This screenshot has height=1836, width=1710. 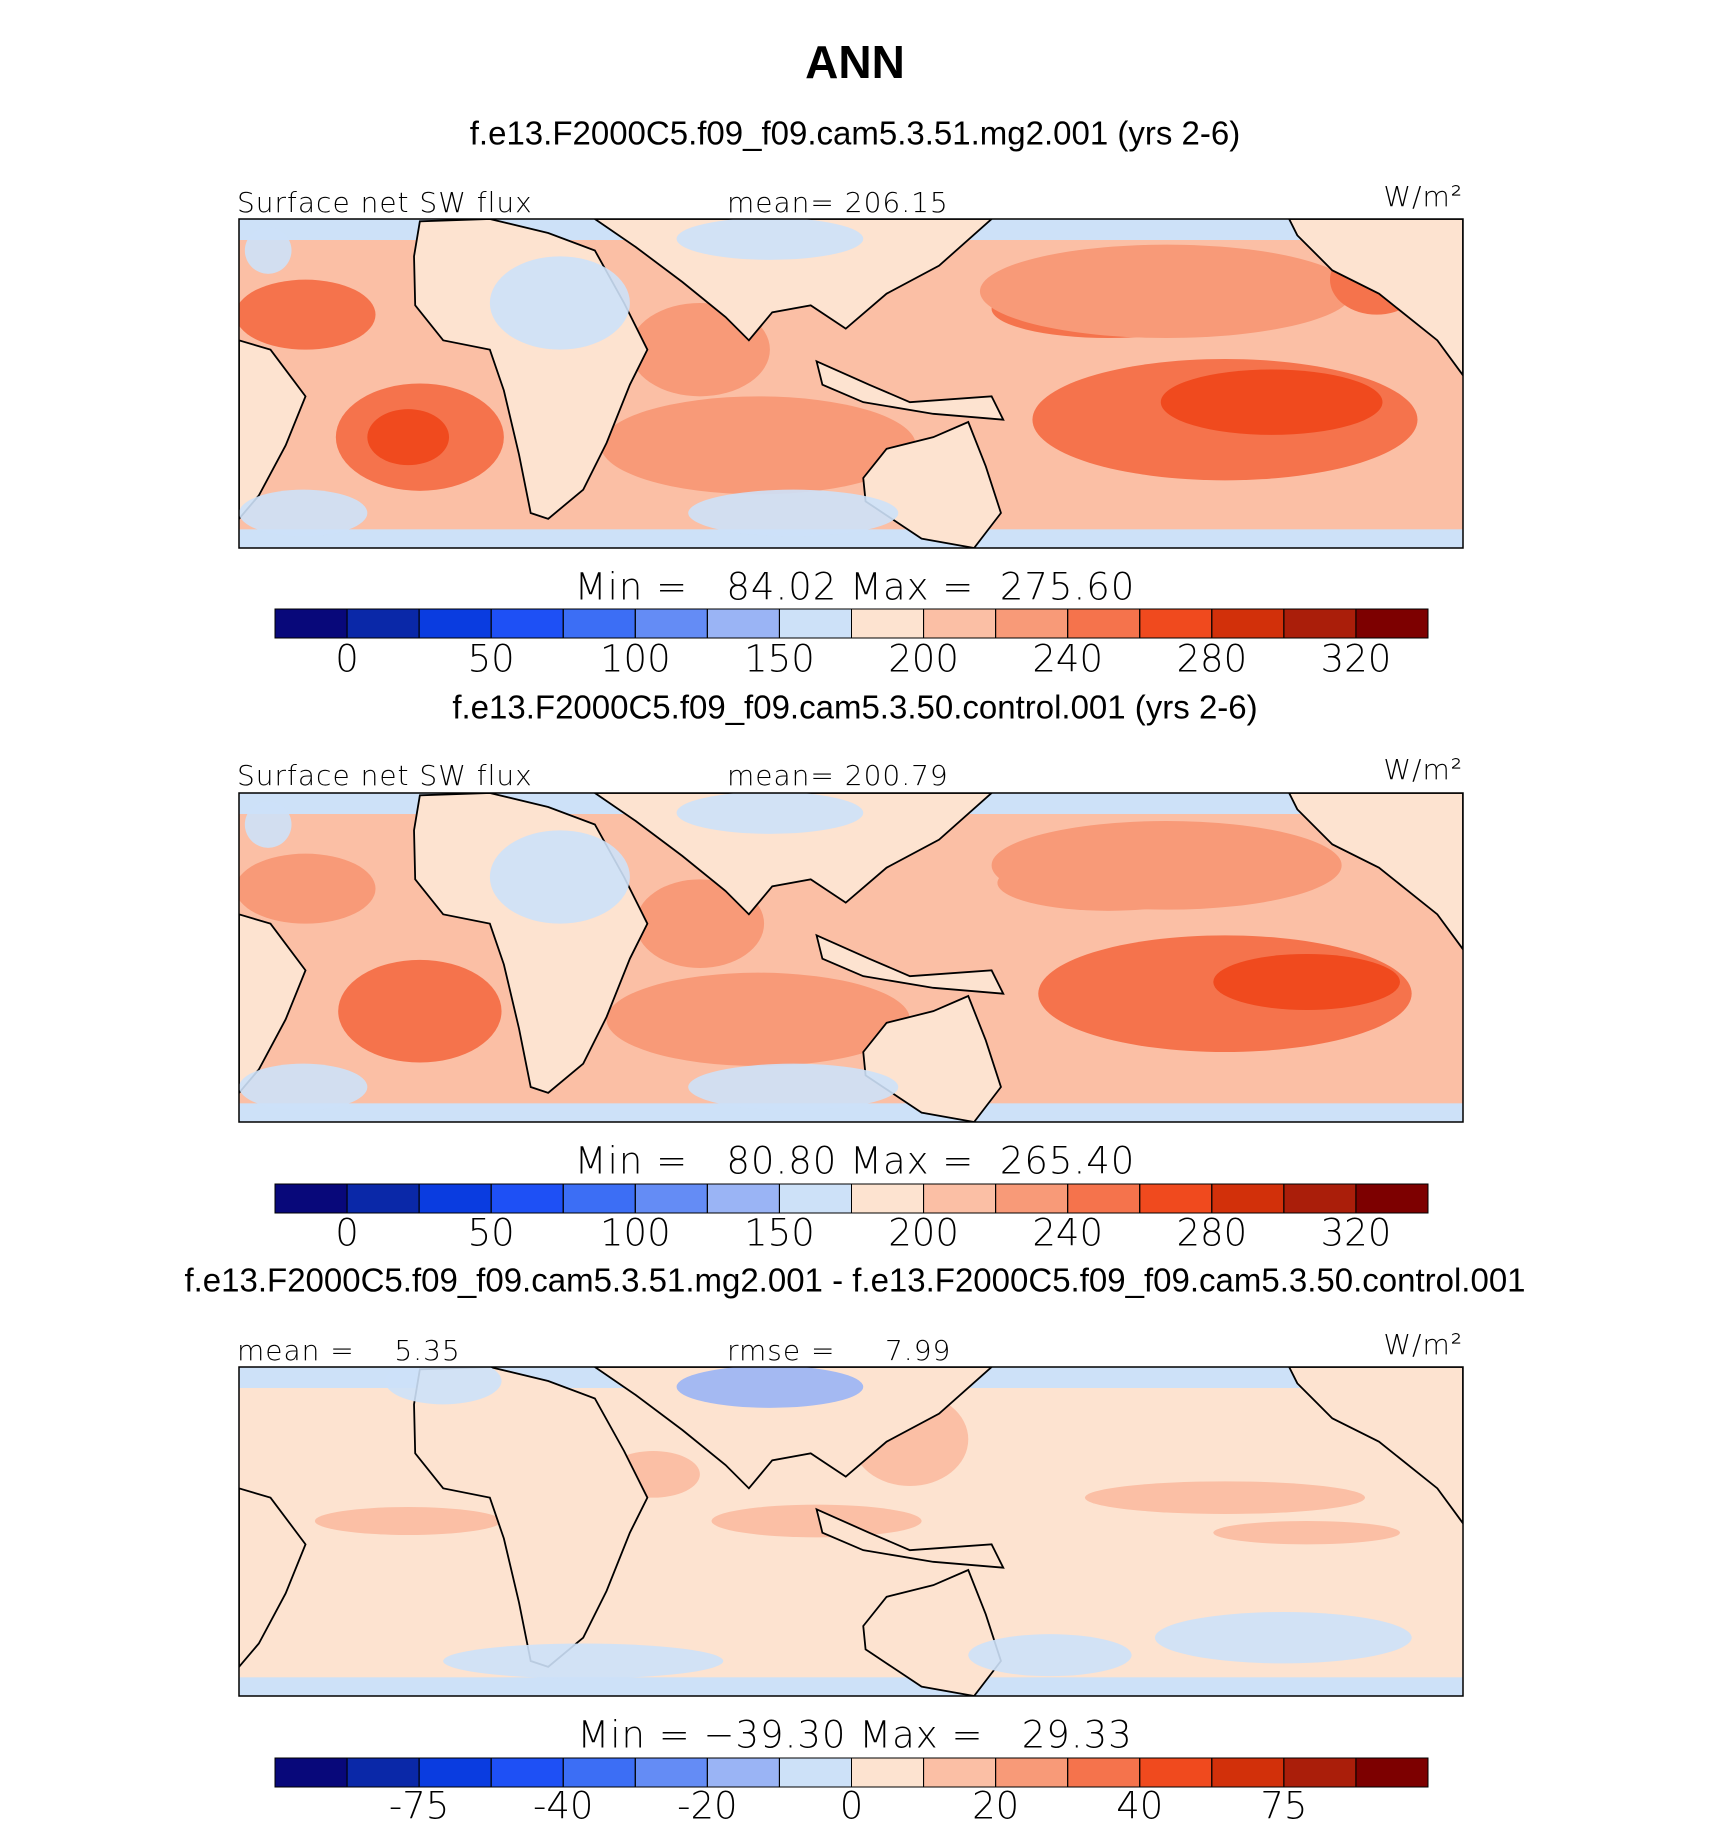 I want to click on panel-center-label: mean= 206.15, so click(x=838, y=202).